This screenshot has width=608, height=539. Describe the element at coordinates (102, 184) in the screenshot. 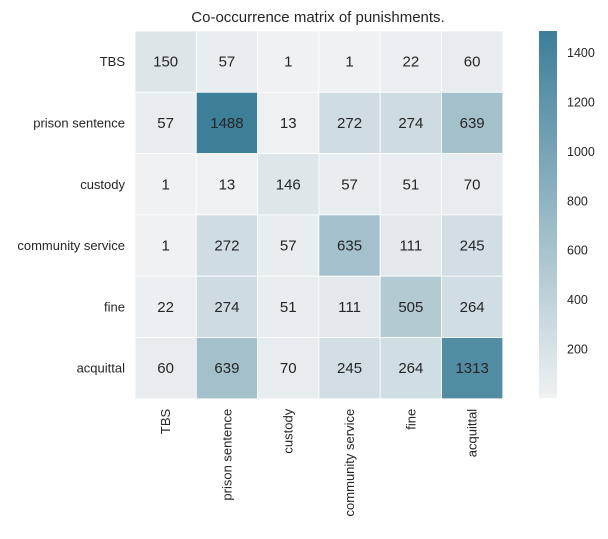

I see `row-label: custody` at that location.